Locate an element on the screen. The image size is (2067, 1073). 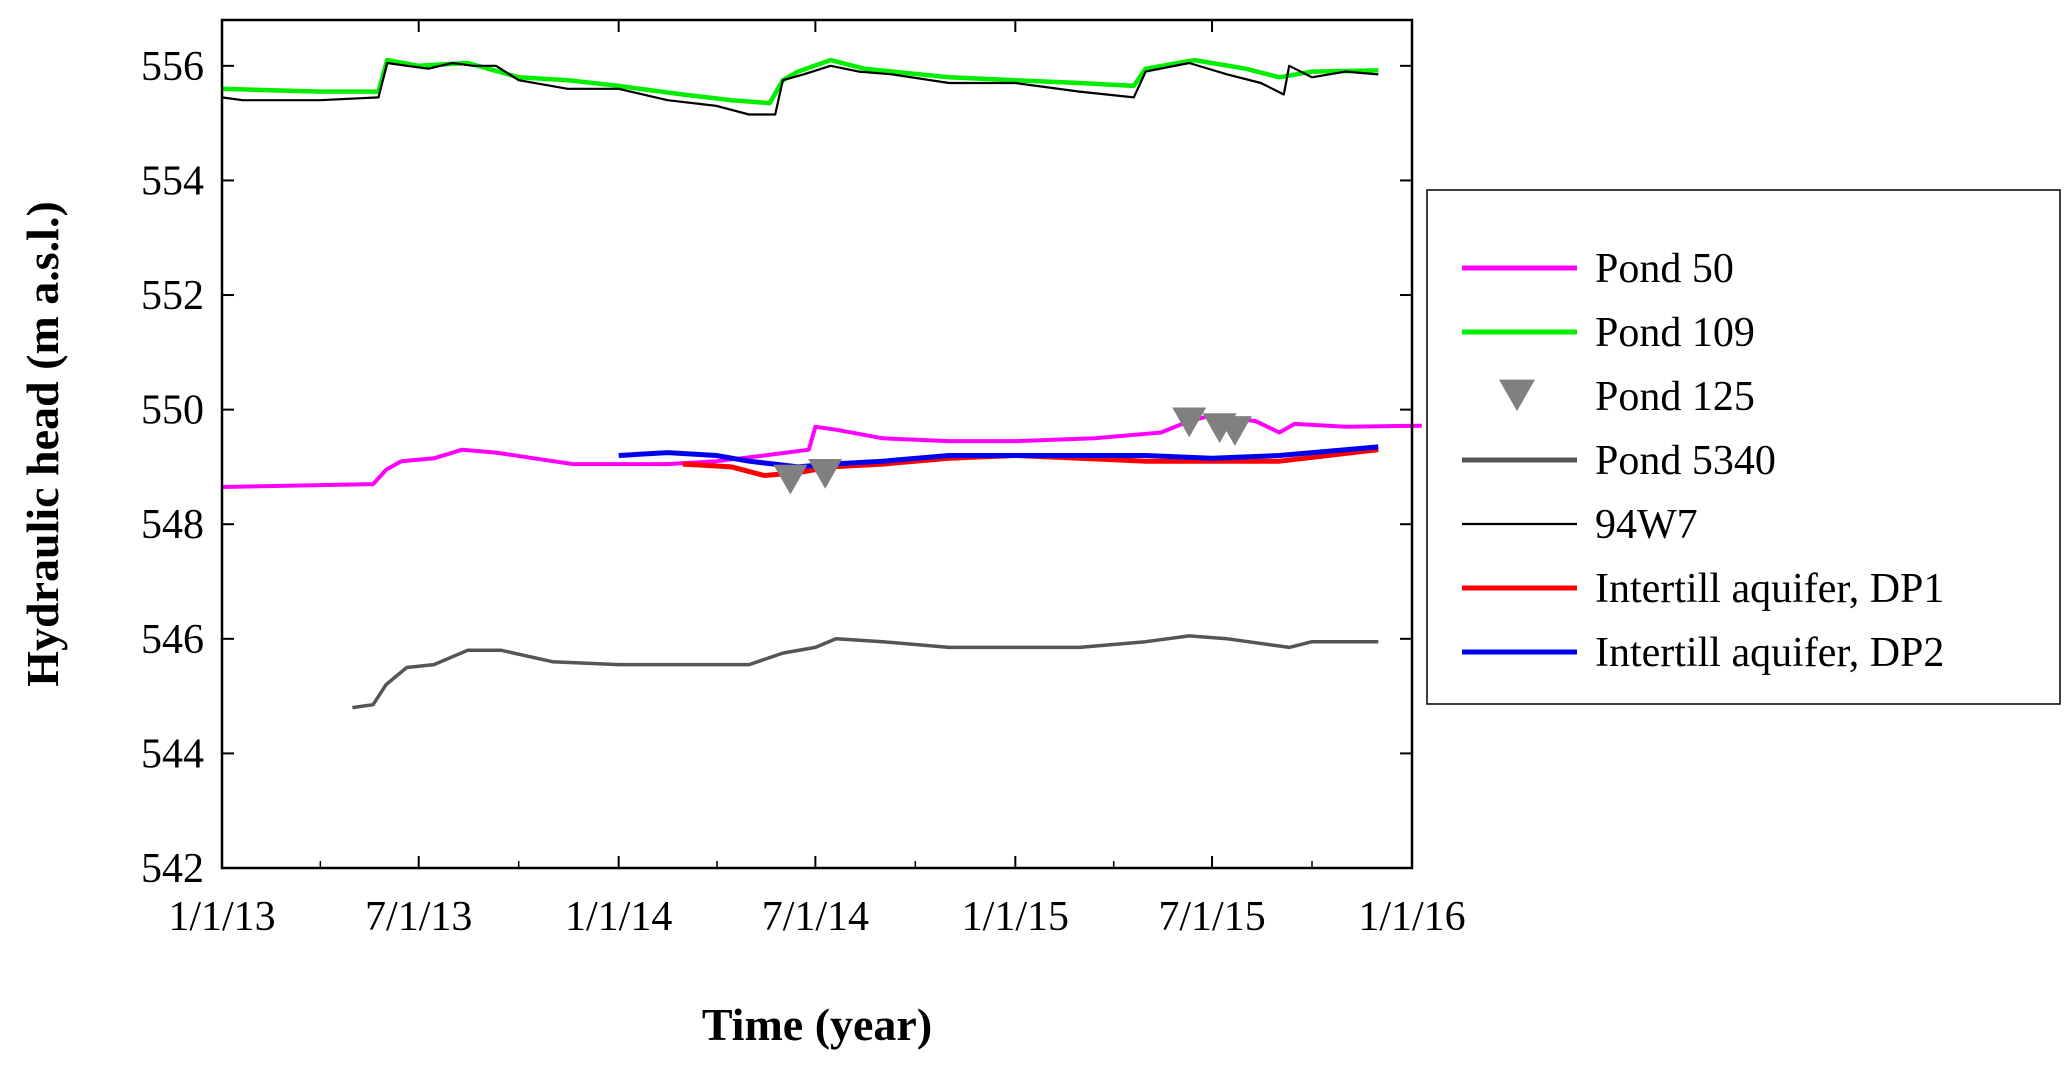
y-tick-label: 550 is located at coordinates (172, 411).